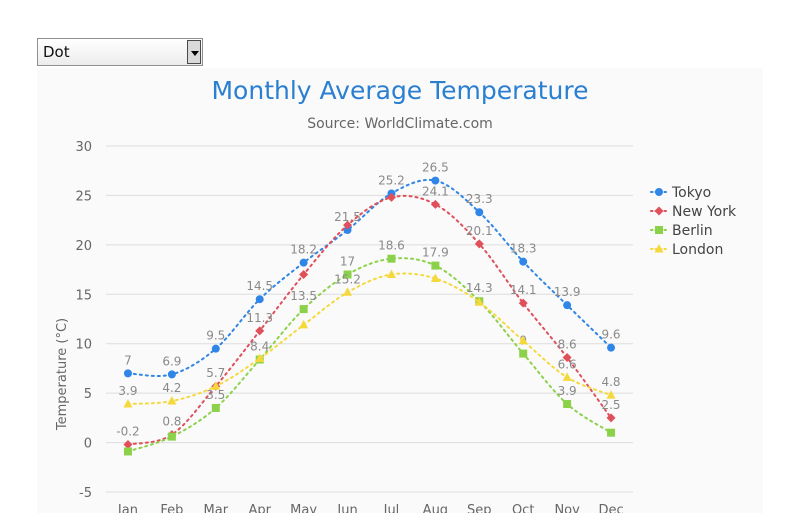 Image resolution: width=800 pixels, height=517 pixels. Describe the element at coordinates (659, 248) in the screenshot. I see `legend-marker-london` at that location.